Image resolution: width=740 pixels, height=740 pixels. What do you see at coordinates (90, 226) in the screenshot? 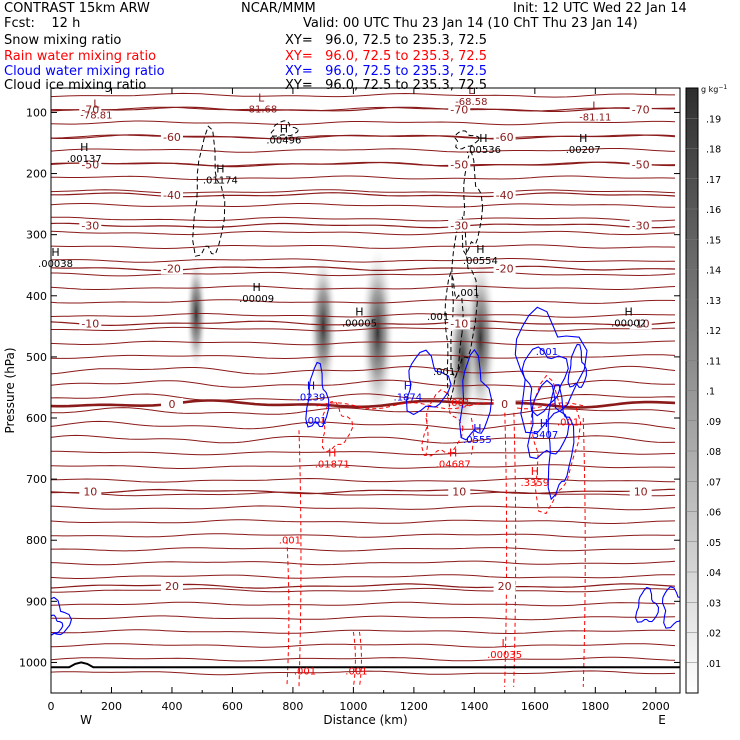
I see `isotherm-label: -30` at bounding box center [90, 226].